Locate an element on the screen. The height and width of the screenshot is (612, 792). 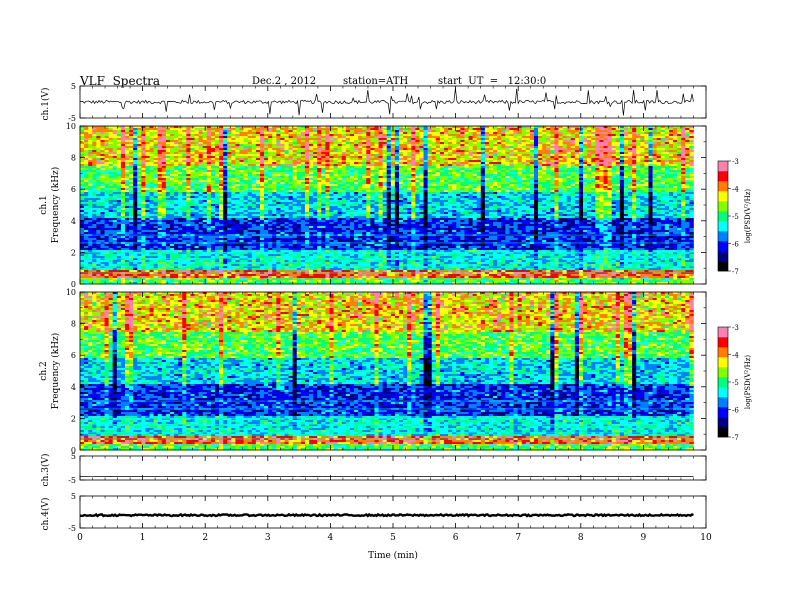
x-tick-label-1: 1 is located at coordinates (143, 538).